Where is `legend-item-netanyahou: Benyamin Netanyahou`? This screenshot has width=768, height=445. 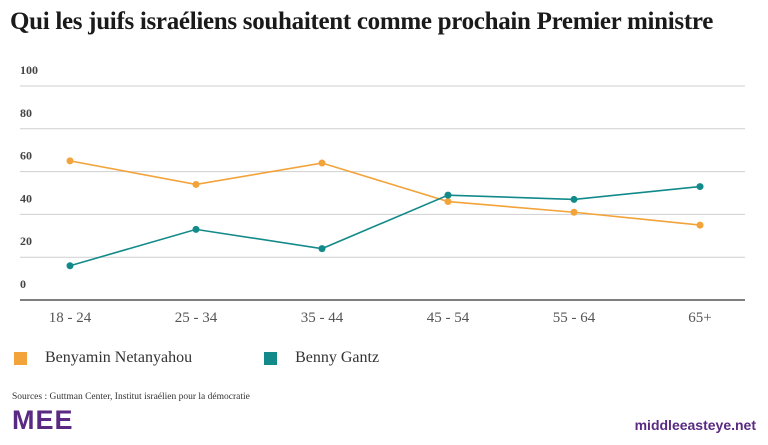 legend-item-netanyahou: Benyamin Netanyahou is located at coordinates (103, 358).